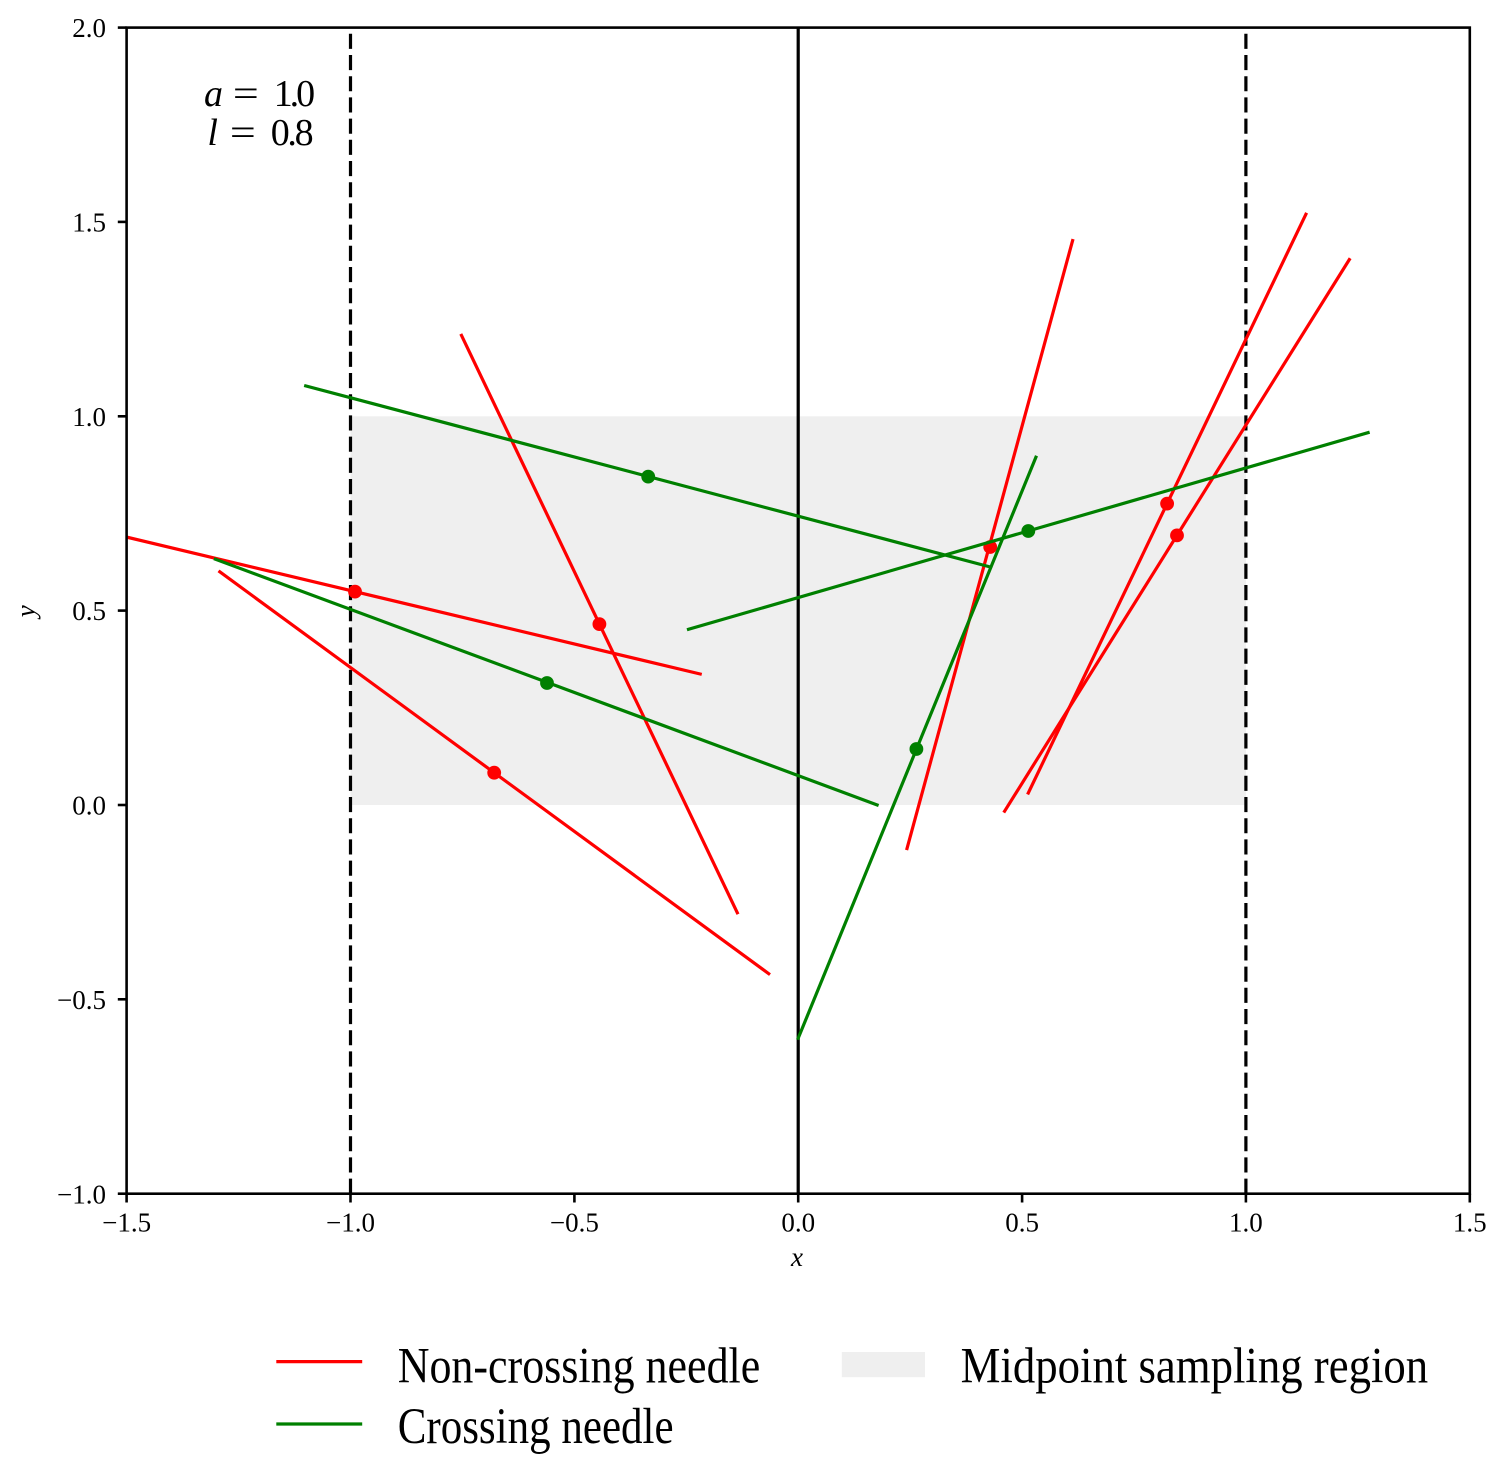 Image resolution: width=1505 pixels, height=1483 pixels. I want to click on svg-text: l, so click(212, 133).